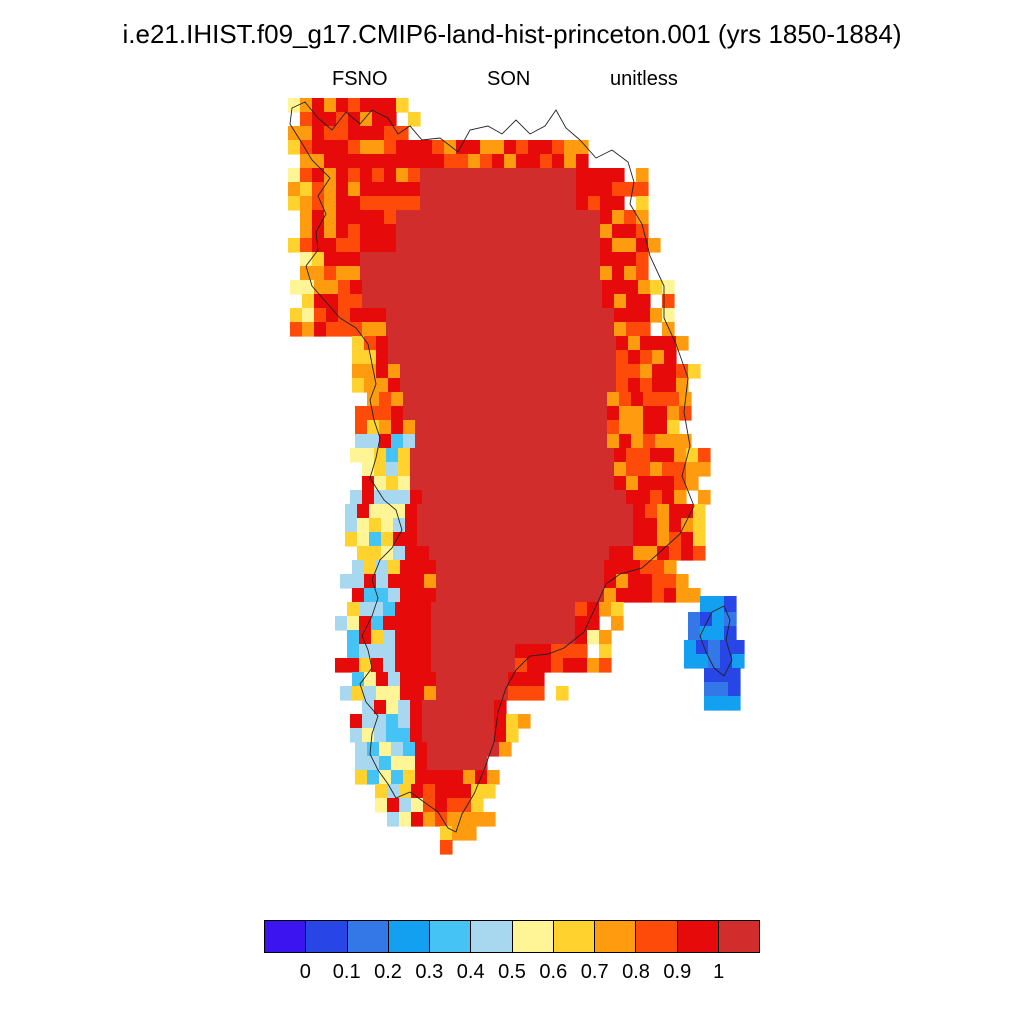  I want to click on colorbar, so click(512, 936).